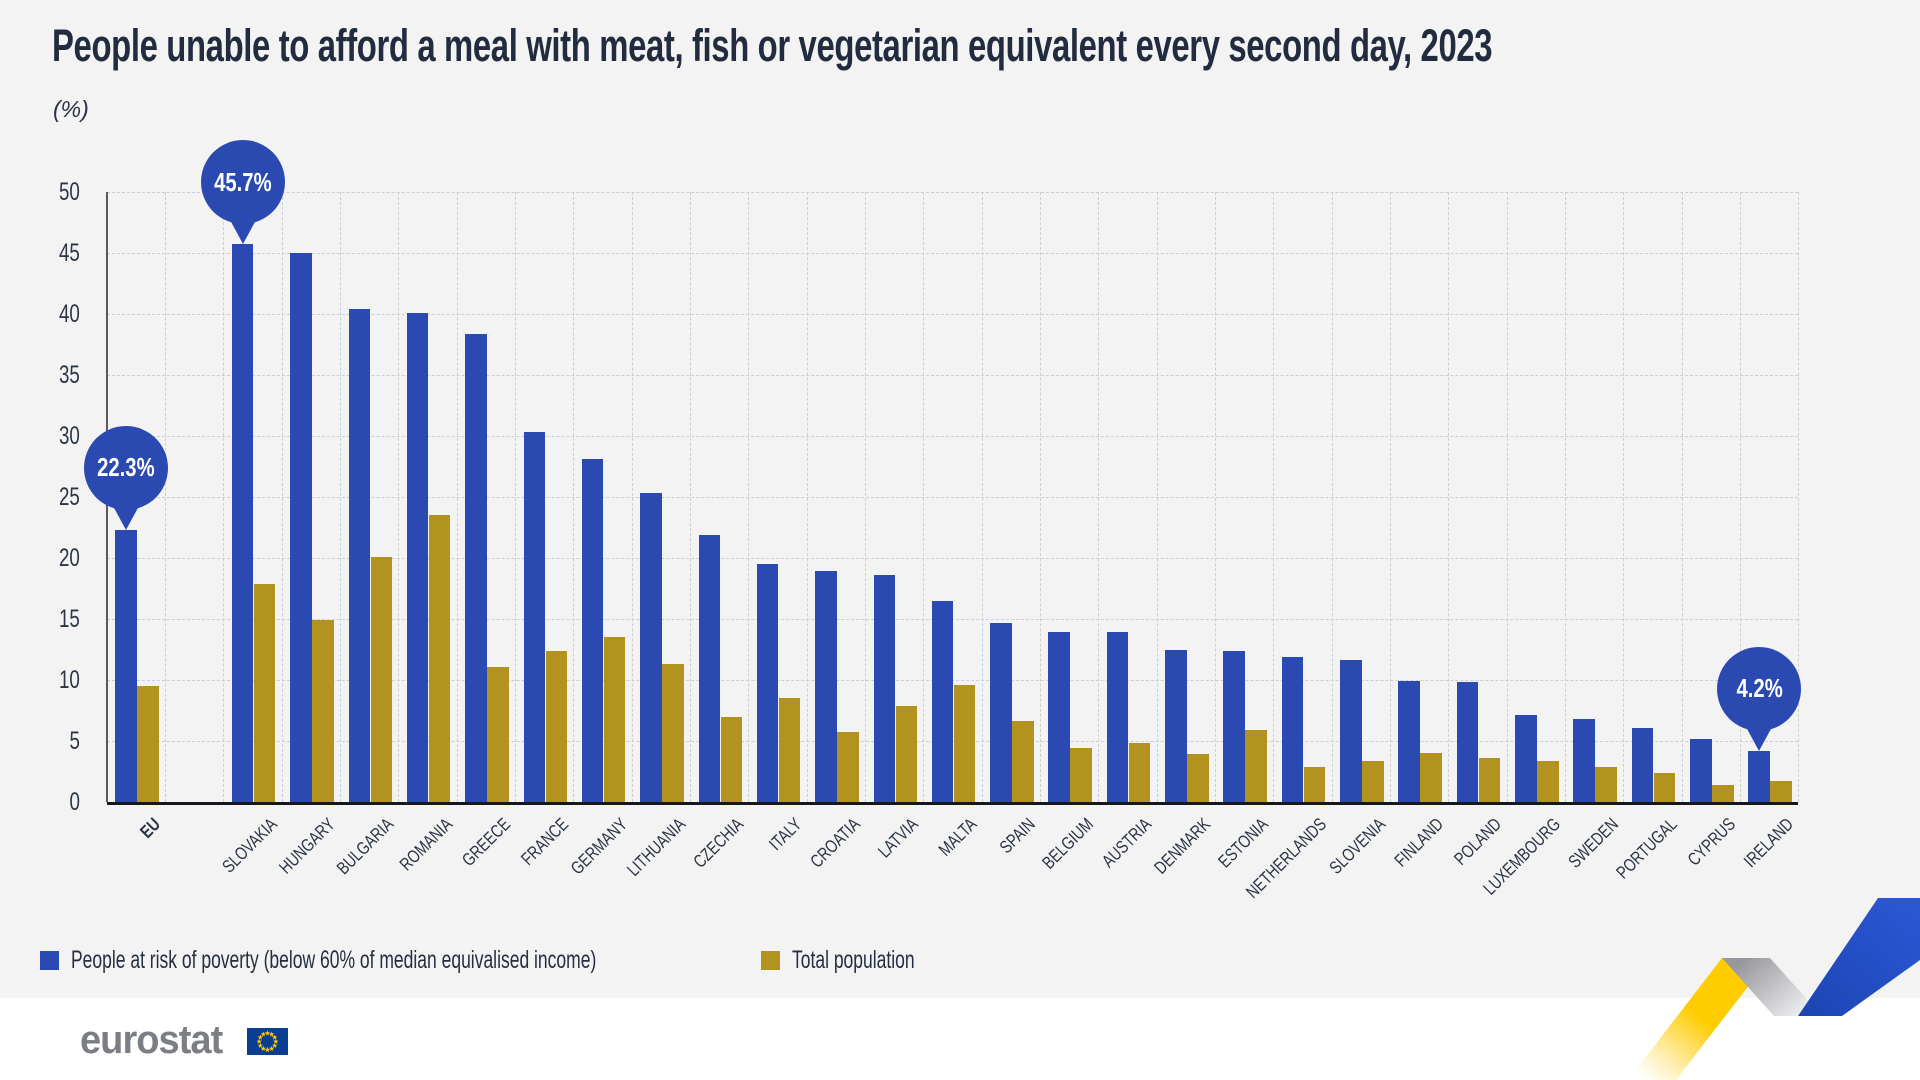  What do you see at coordinates (125, 517) in the screenshot?
I see `callout-tail-eu` at bounding box center [125, 517].